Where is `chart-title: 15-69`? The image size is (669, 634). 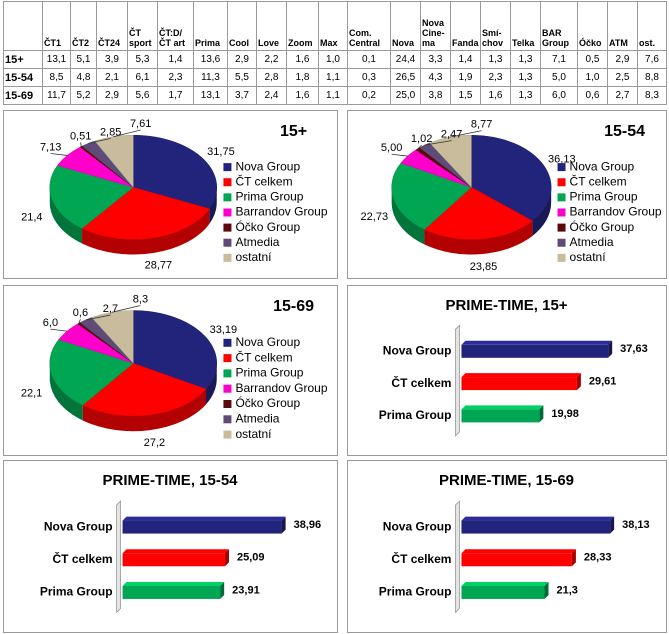
chart-title: 15-69 is located at coordinates (293, 306).